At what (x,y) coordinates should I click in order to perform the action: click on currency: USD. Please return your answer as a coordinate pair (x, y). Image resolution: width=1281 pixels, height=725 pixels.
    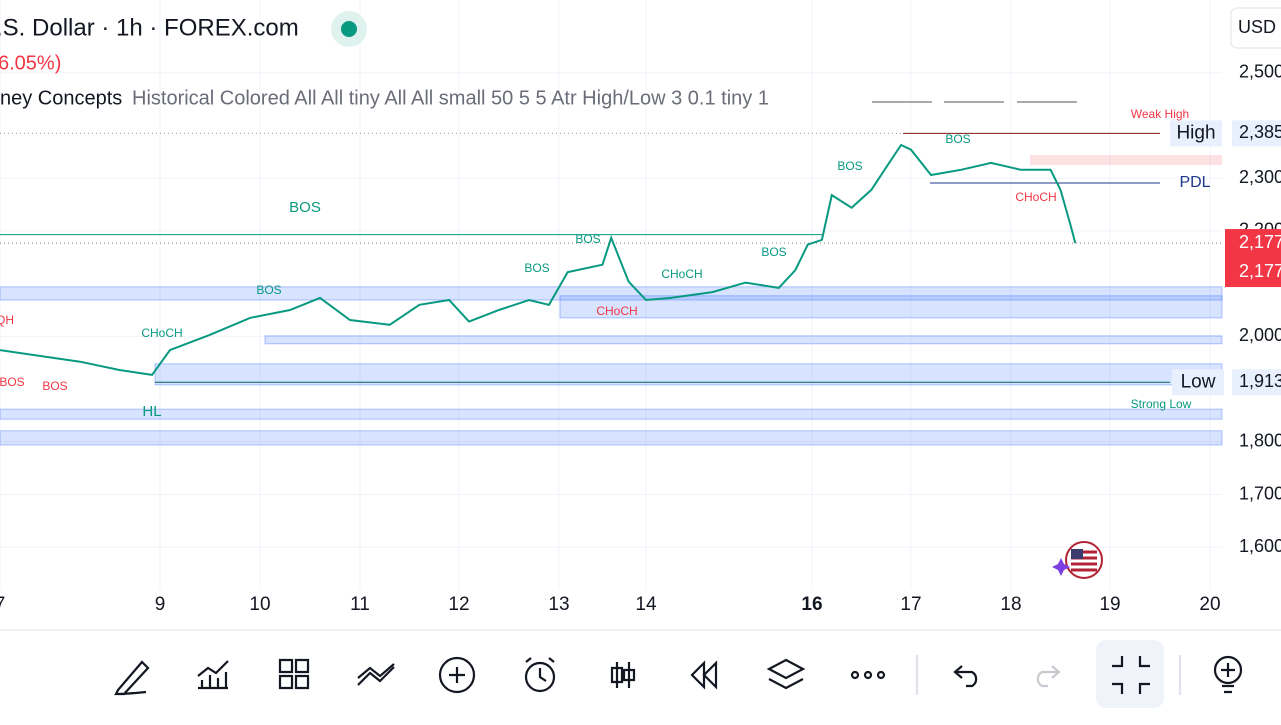
    Looking at the image, I should click on (1257, 27).